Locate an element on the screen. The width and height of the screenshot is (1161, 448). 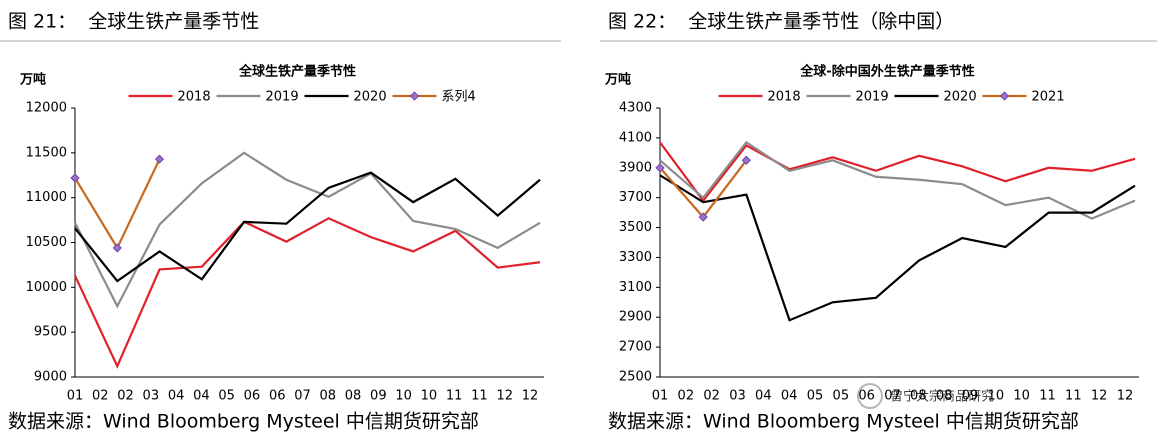
y-tick-label: 3700 is located at coordinates (635, 197).